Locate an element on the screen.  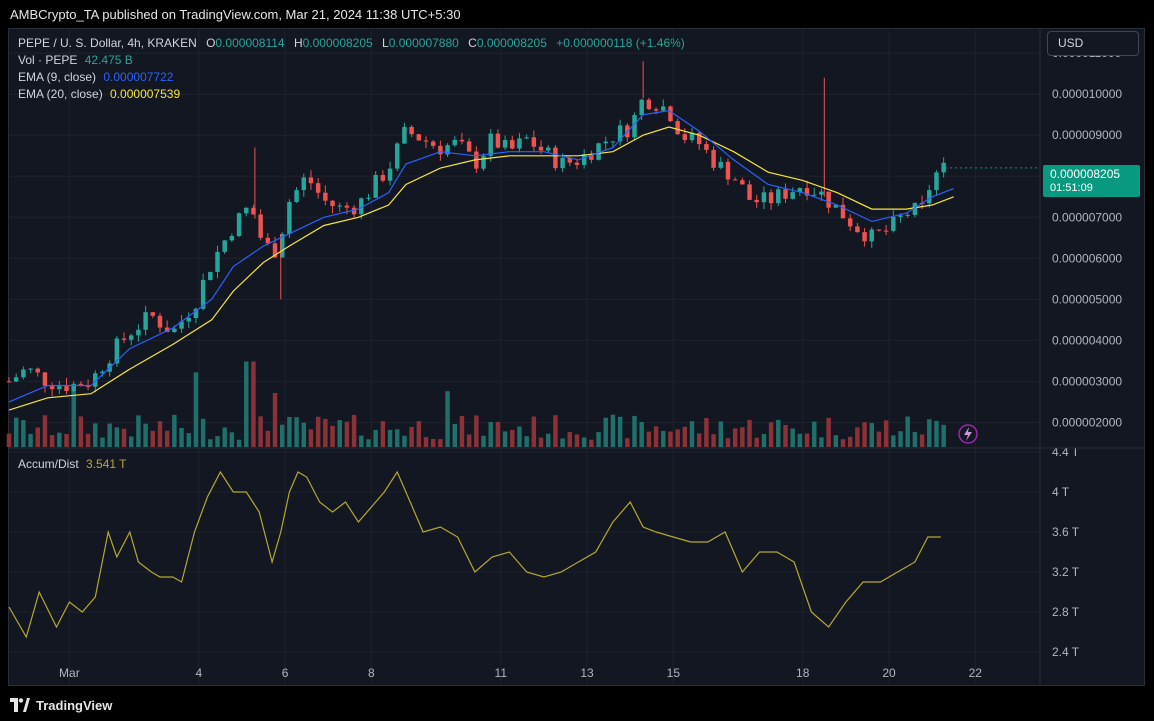
currency-label: USD is located at coordinates (1071, 43).